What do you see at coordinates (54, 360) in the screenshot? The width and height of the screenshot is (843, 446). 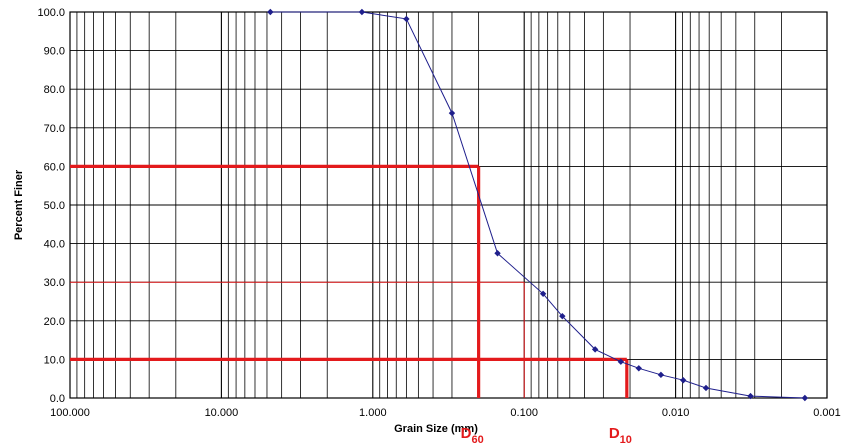 I see `y-tick-label: 10.0` at bounding box center [54, 360].